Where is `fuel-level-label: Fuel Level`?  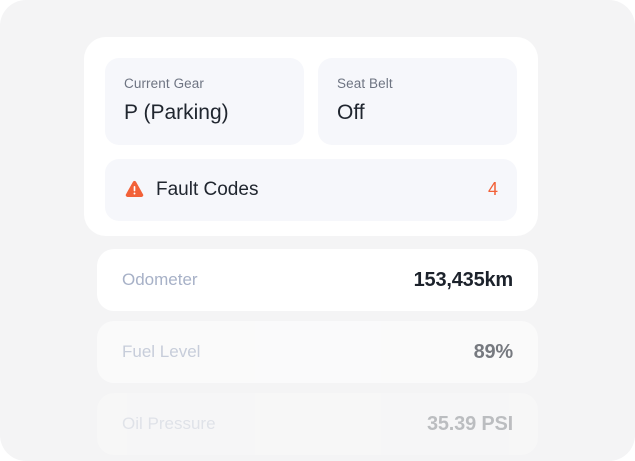
fuel-level-label: Fuel Level is located at coordinates (161, 351).